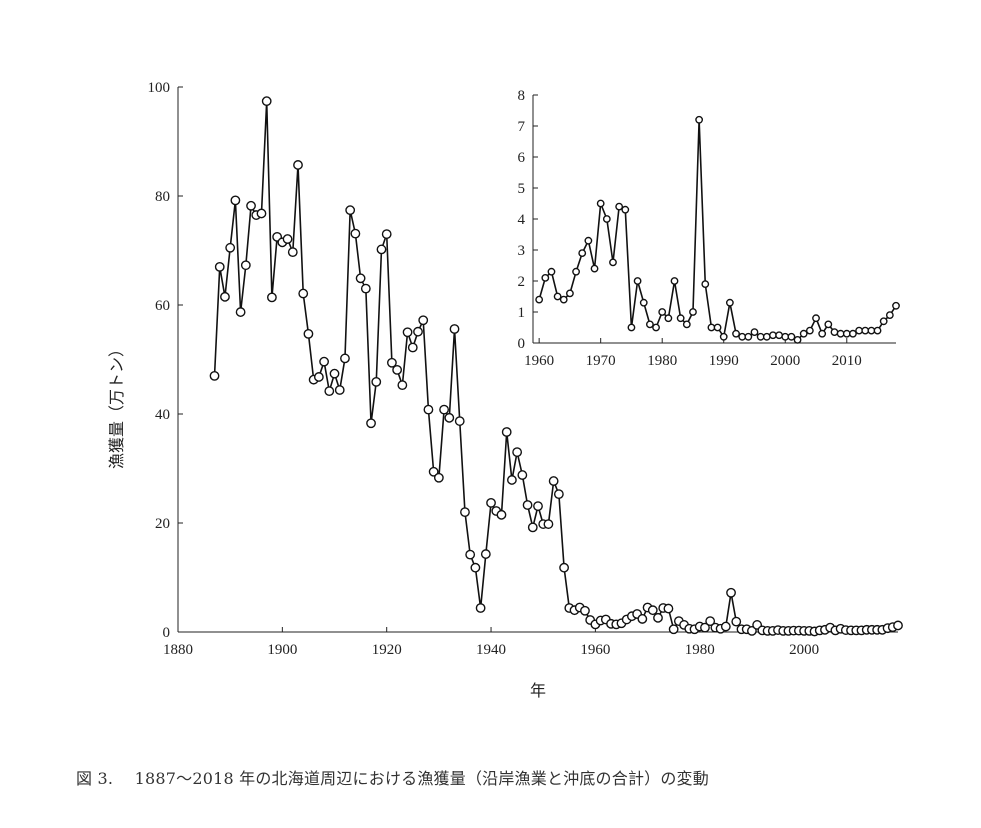 The width and height of the screenshot is (981, 828). Describe the element at coordinates (282, 650) in the screenshot. I see `main-x-tick-label: 1900` at that location.